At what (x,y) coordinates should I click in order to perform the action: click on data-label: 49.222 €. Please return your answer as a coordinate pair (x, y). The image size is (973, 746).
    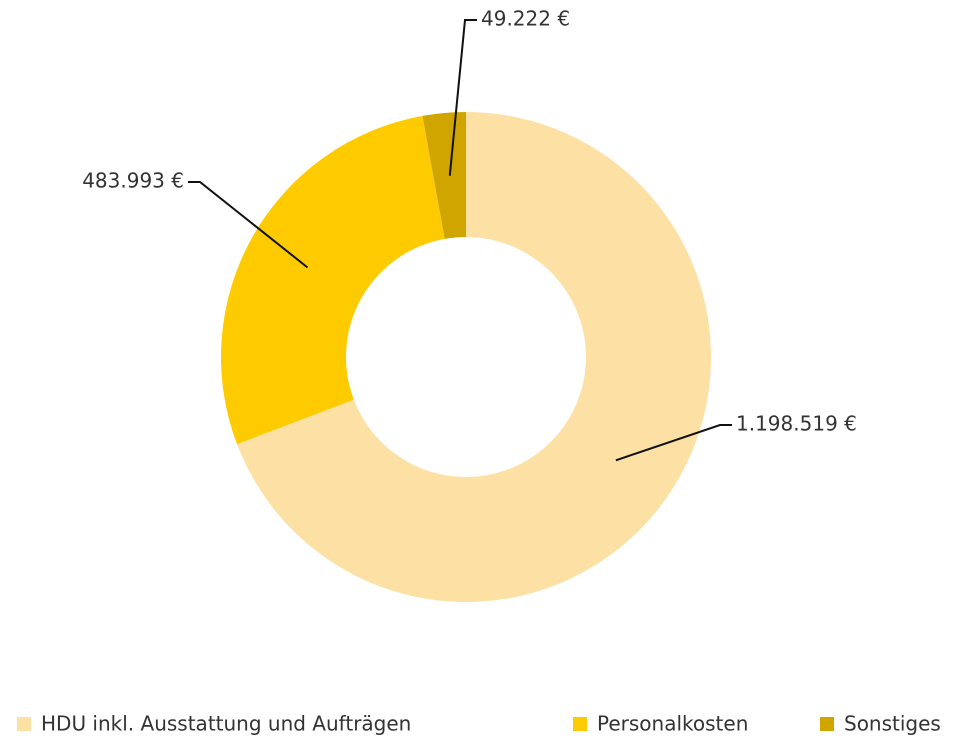
    Looking at the image, I should click on (525, 19).